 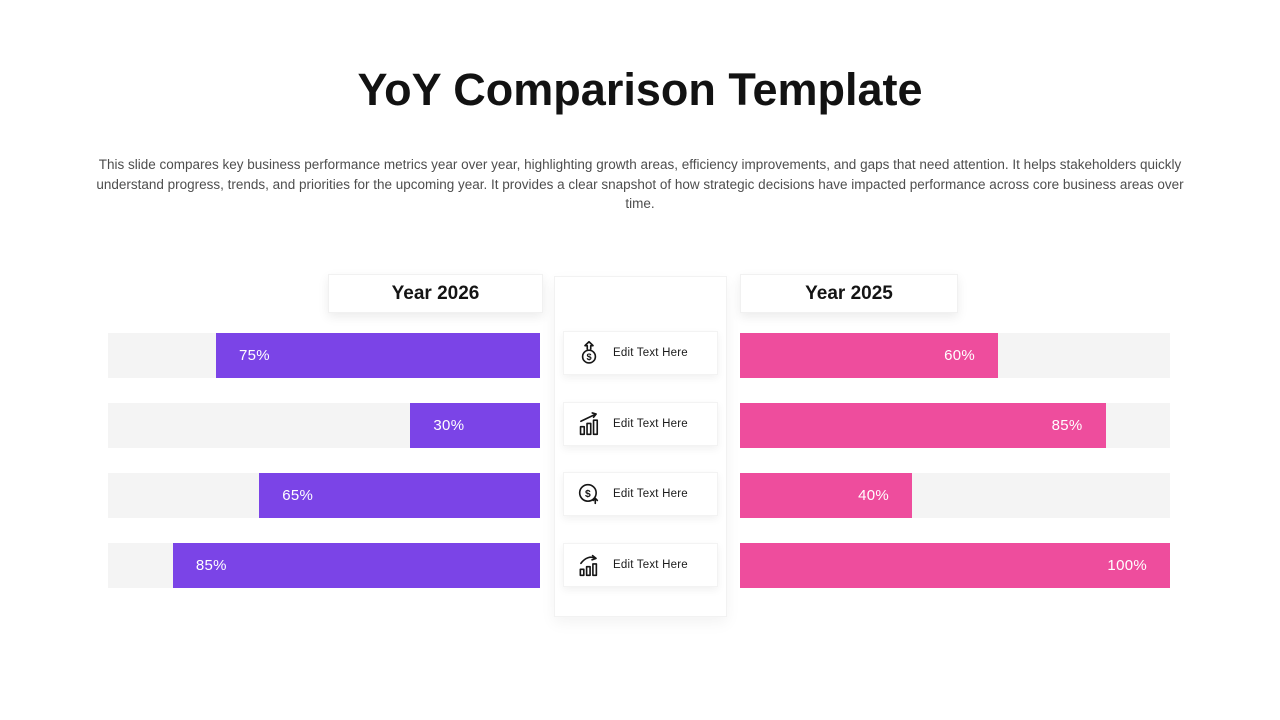 I want to click on year-2026-bar-track: 85%, so click(x=324, y=565).